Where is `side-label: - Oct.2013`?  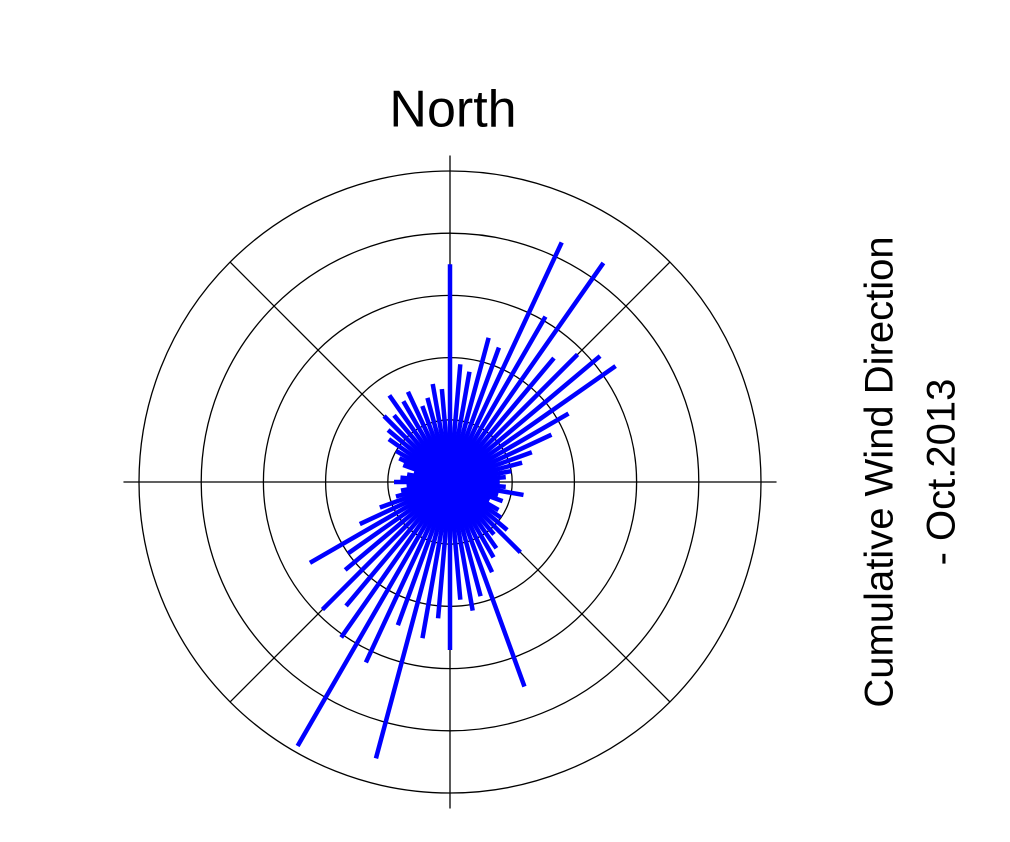
side-label: - Oct.2013 is located at coordinates (942, 472).